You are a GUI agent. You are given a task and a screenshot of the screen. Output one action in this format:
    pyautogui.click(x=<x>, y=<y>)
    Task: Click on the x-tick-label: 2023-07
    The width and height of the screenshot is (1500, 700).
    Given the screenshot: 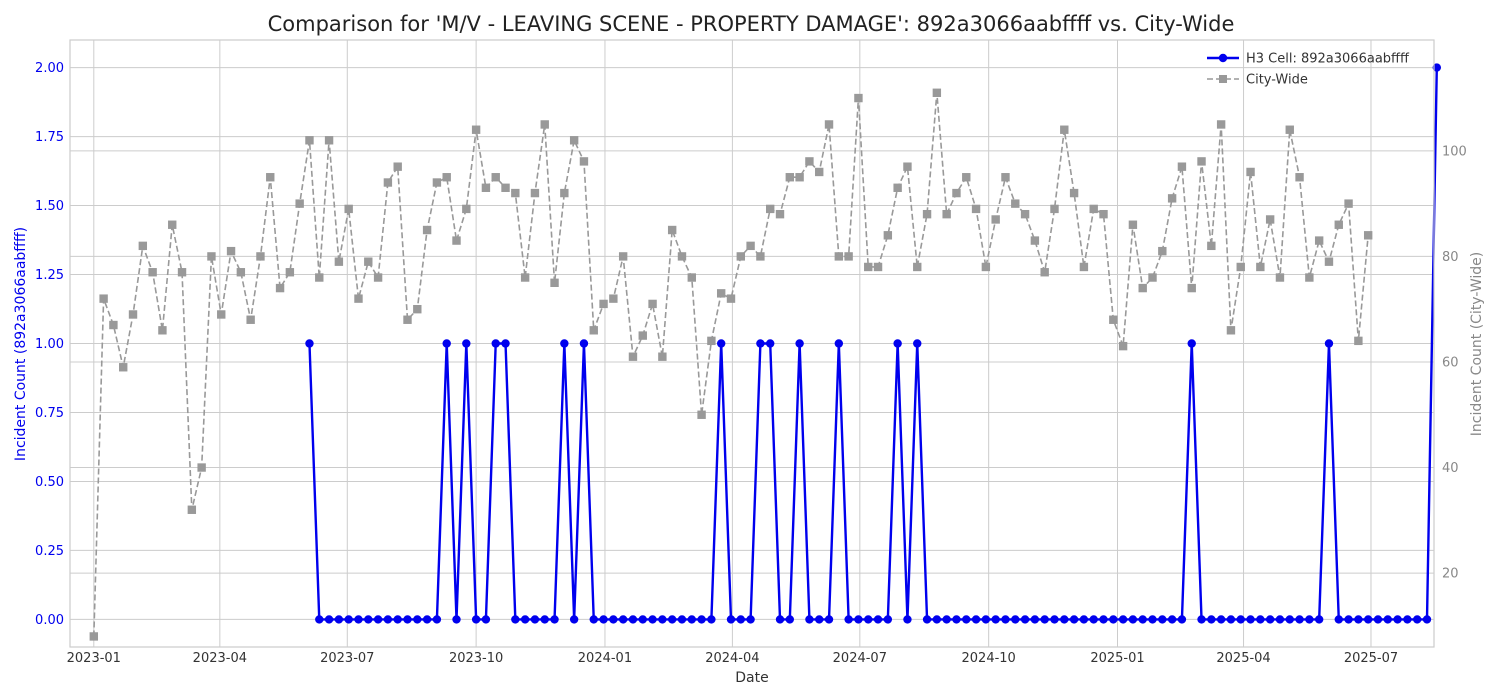 What is the action you would take?
    pyautogui.click(x=347, y=658)
    